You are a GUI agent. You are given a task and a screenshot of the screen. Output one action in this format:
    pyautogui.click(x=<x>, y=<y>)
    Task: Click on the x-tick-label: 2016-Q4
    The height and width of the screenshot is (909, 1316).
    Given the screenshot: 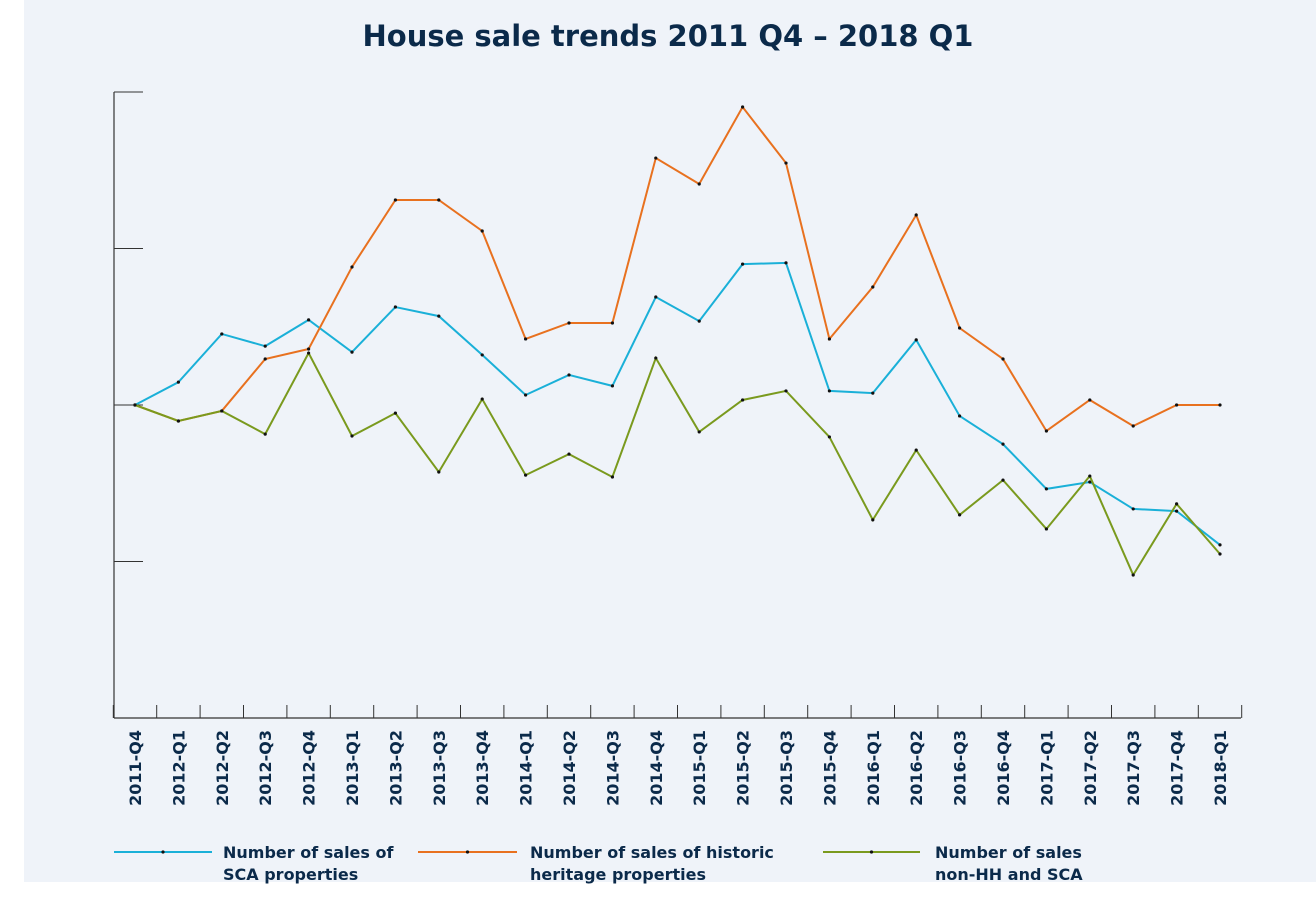 What is the action you would take?
    pyautogui.click(x=1003, y=768)
    